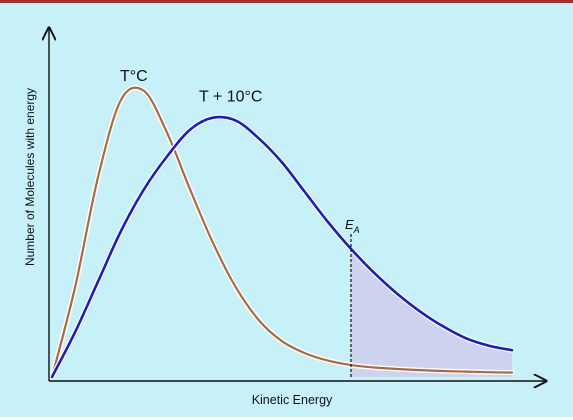 This screenshot has width=573, height=420. What do you see at coordinates (292, 400) in the screenshot?
I see `x-axis-label: Kinetic Energy` at bounding box center [292, 400].